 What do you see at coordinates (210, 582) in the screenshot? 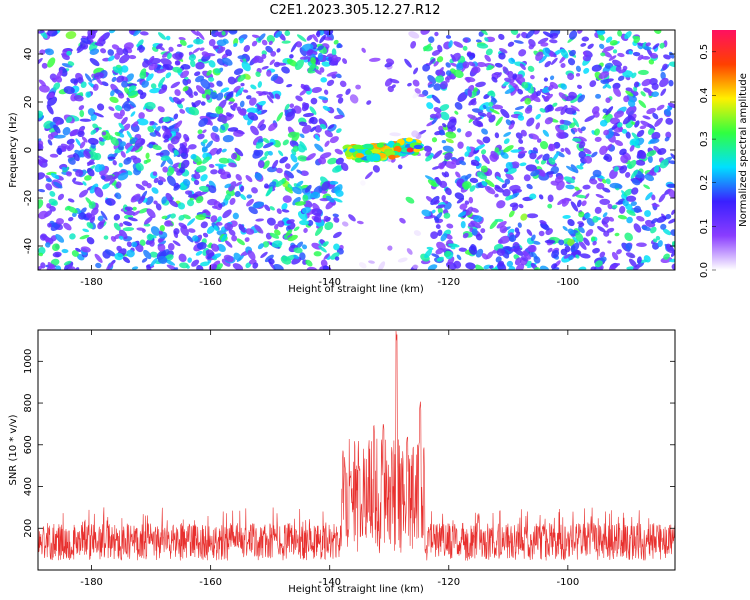
I see `snr-x-tick-label: -160` at bounding box center [210, 582].